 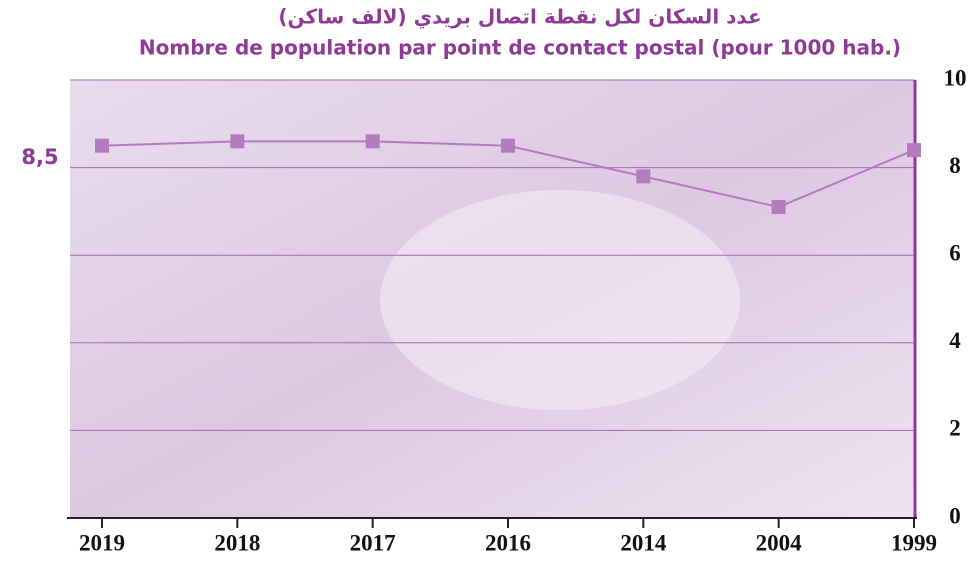 I want to click on x-tick-label: 2019, so click(x=102, y=542).